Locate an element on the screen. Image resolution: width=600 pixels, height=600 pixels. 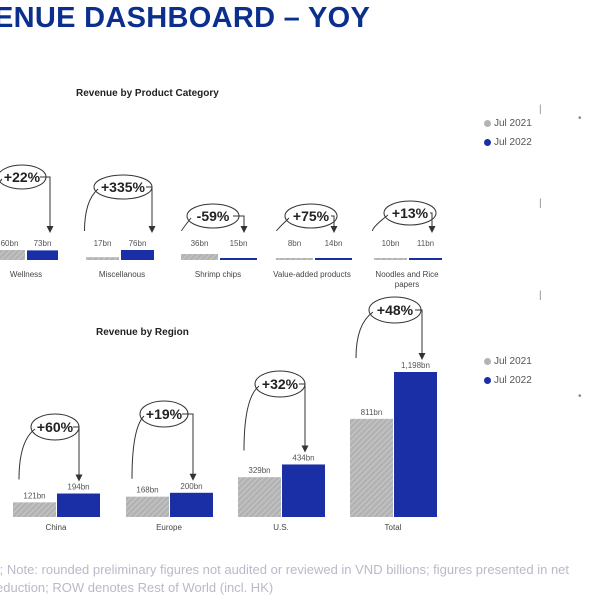
bar-jul-2022-china is located at coordinates (78, 505).